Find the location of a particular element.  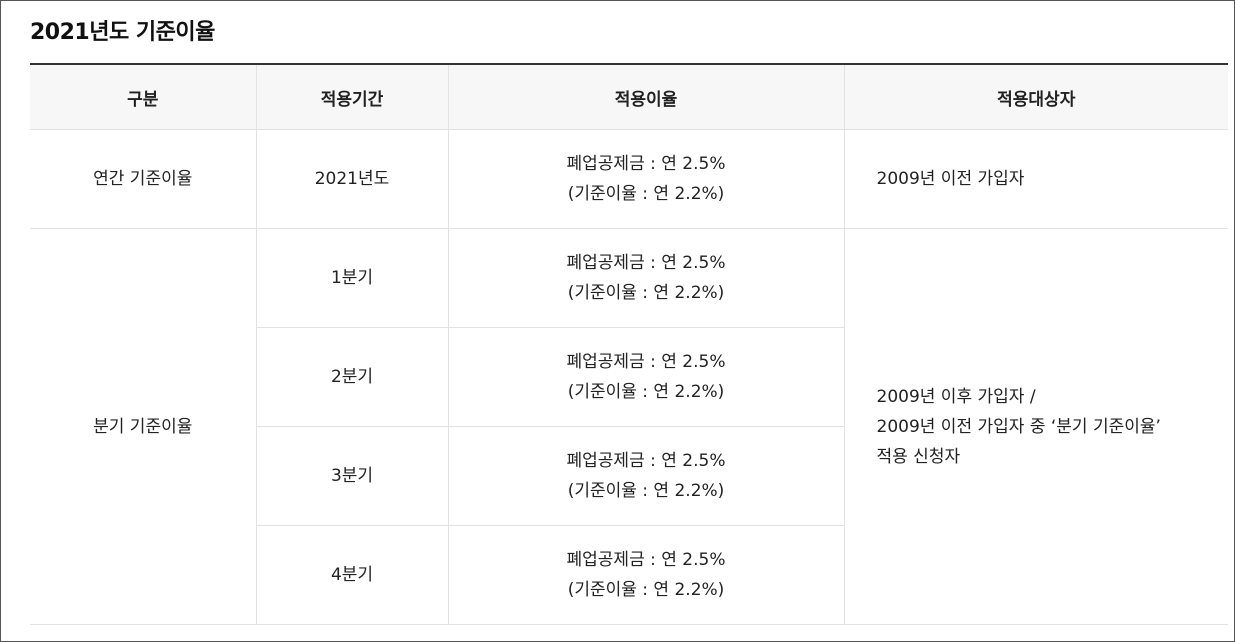

q3-rate-line2: (기준이율 : 연 2.2%) is located at coordinates (646, 491).